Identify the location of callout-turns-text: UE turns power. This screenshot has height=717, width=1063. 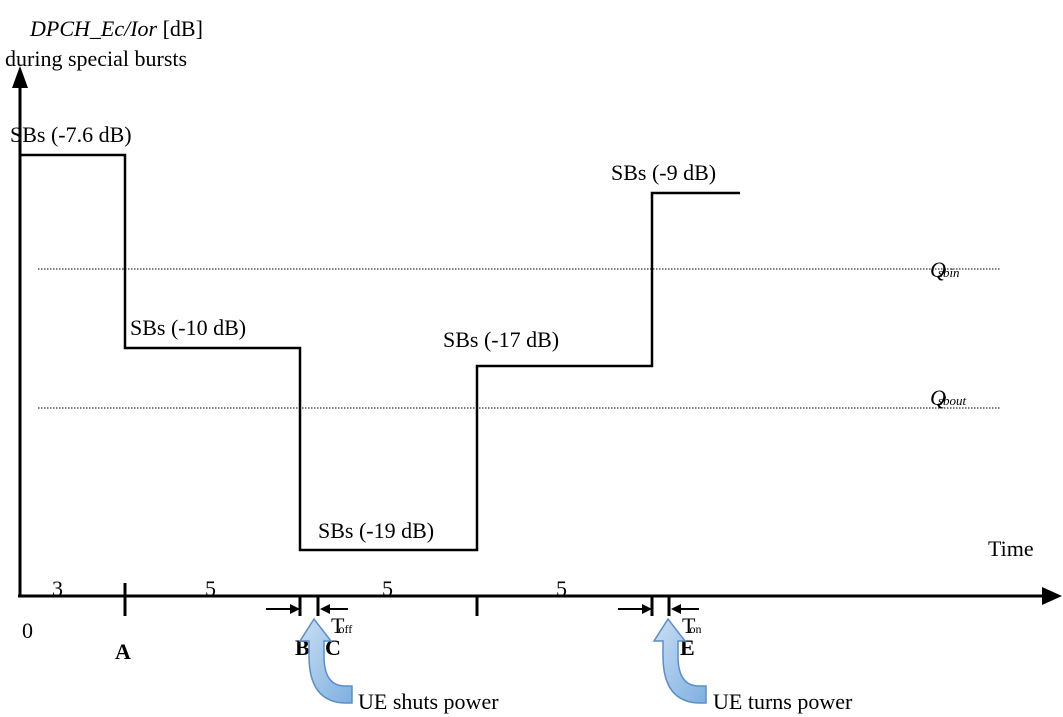
(783, 701).